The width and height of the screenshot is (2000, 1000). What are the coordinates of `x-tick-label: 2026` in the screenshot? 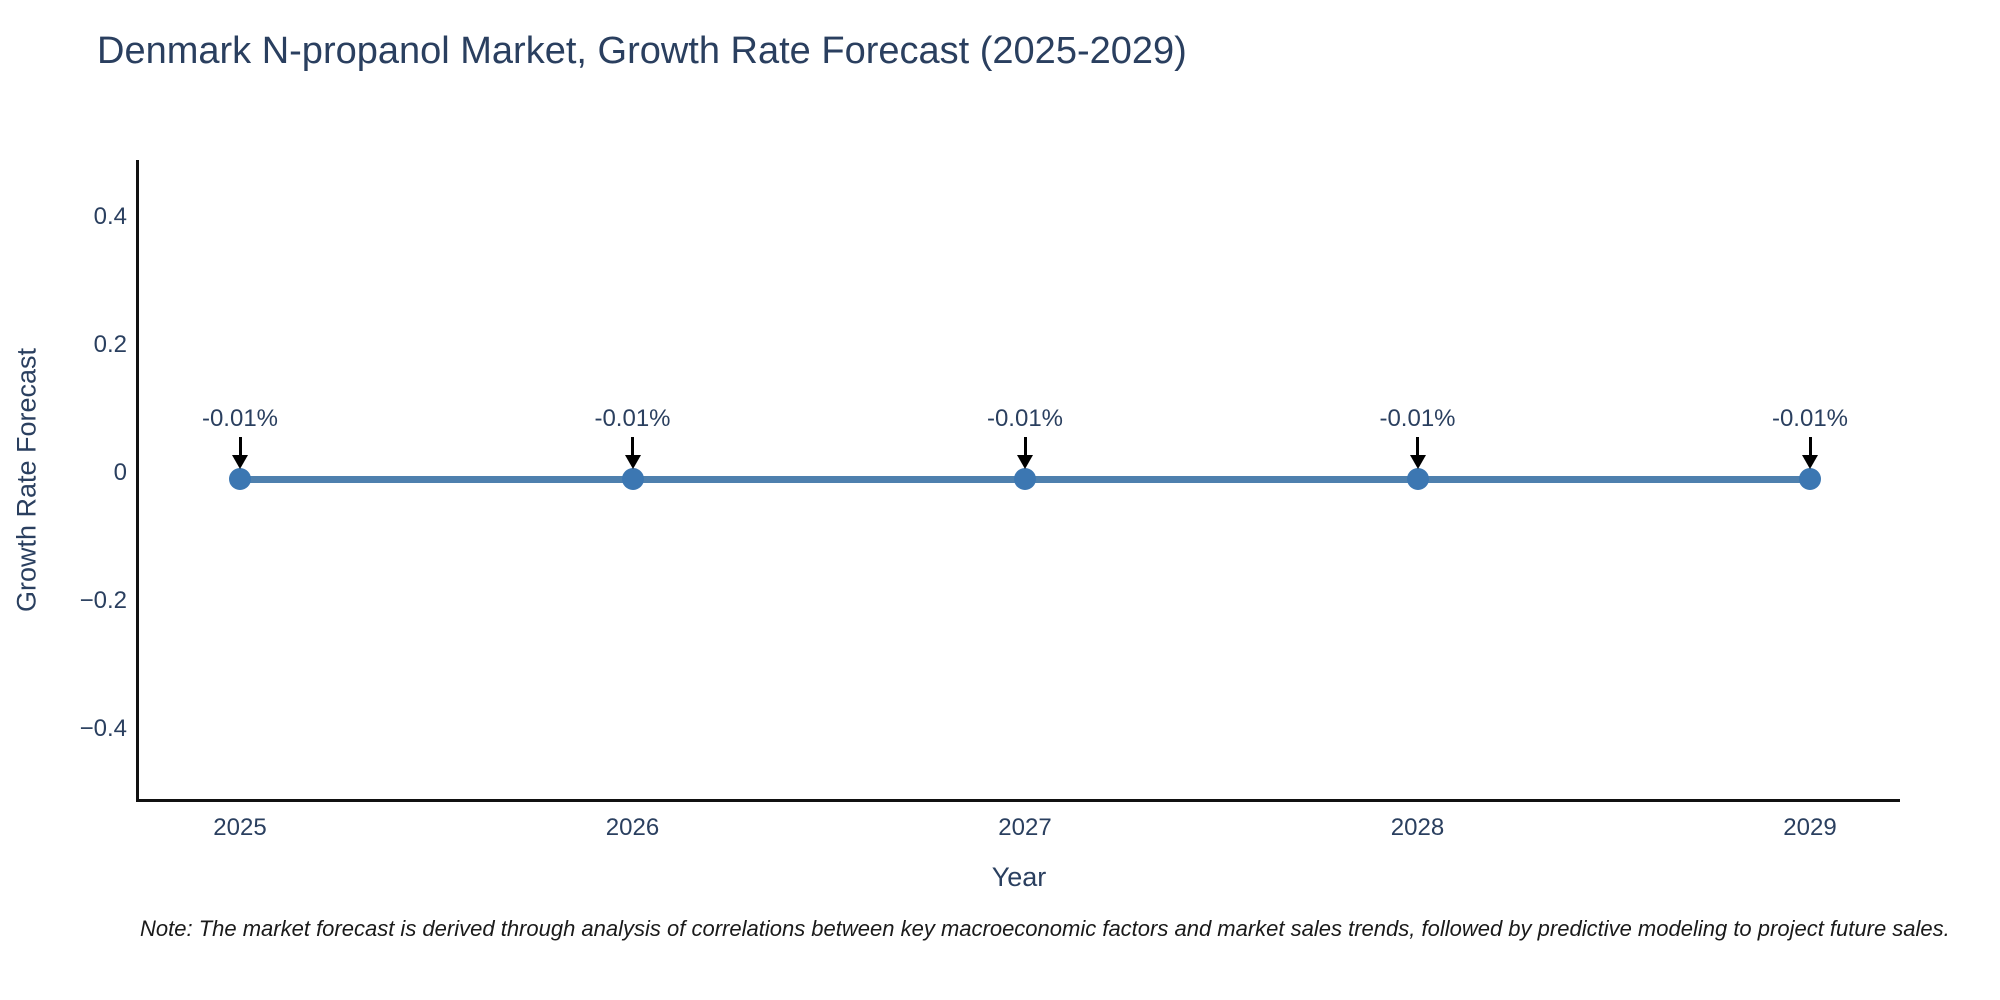 It's located at (632, 827).